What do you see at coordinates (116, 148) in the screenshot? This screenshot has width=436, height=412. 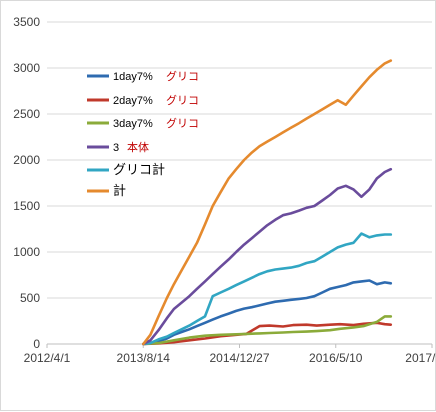 I see `legend-label: 3` at bounding box center [116, 148].